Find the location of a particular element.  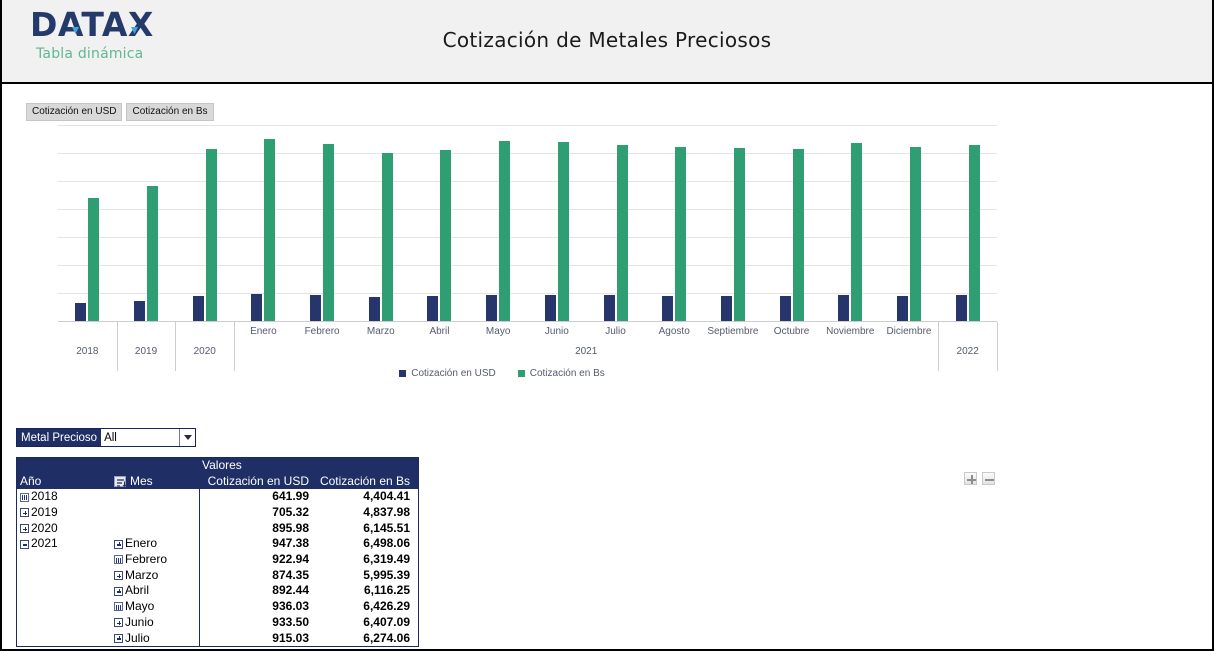

pivot-table-row: 2020 895.98 6,145.51 is located at coordinates (217, 528).